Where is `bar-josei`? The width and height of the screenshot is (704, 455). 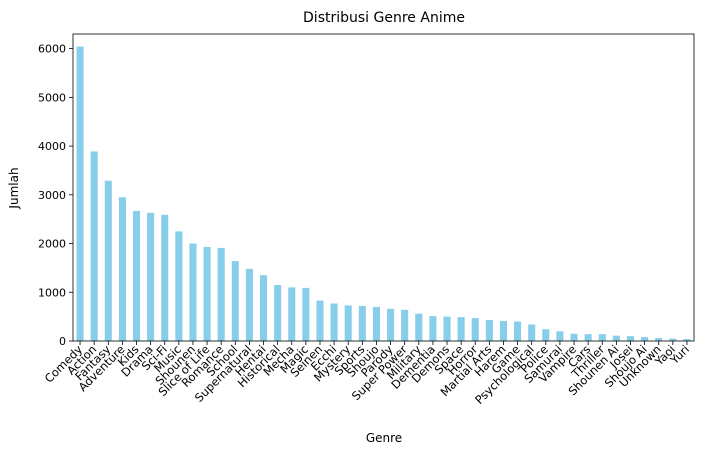
bar-josei is located at coordinates (630, 338).